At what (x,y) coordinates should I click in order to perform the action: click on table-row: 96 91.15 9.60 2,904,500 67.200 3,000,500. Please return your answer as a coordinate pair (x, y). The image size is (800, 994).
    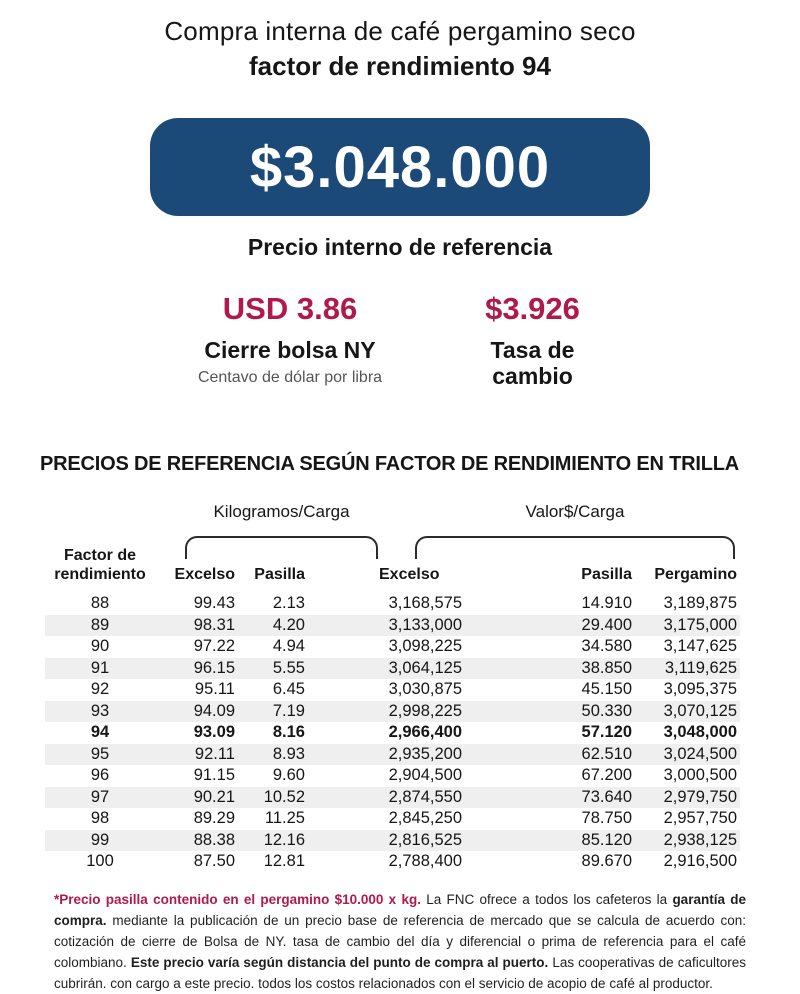
    Looking at the image, I should click on (392, 776).